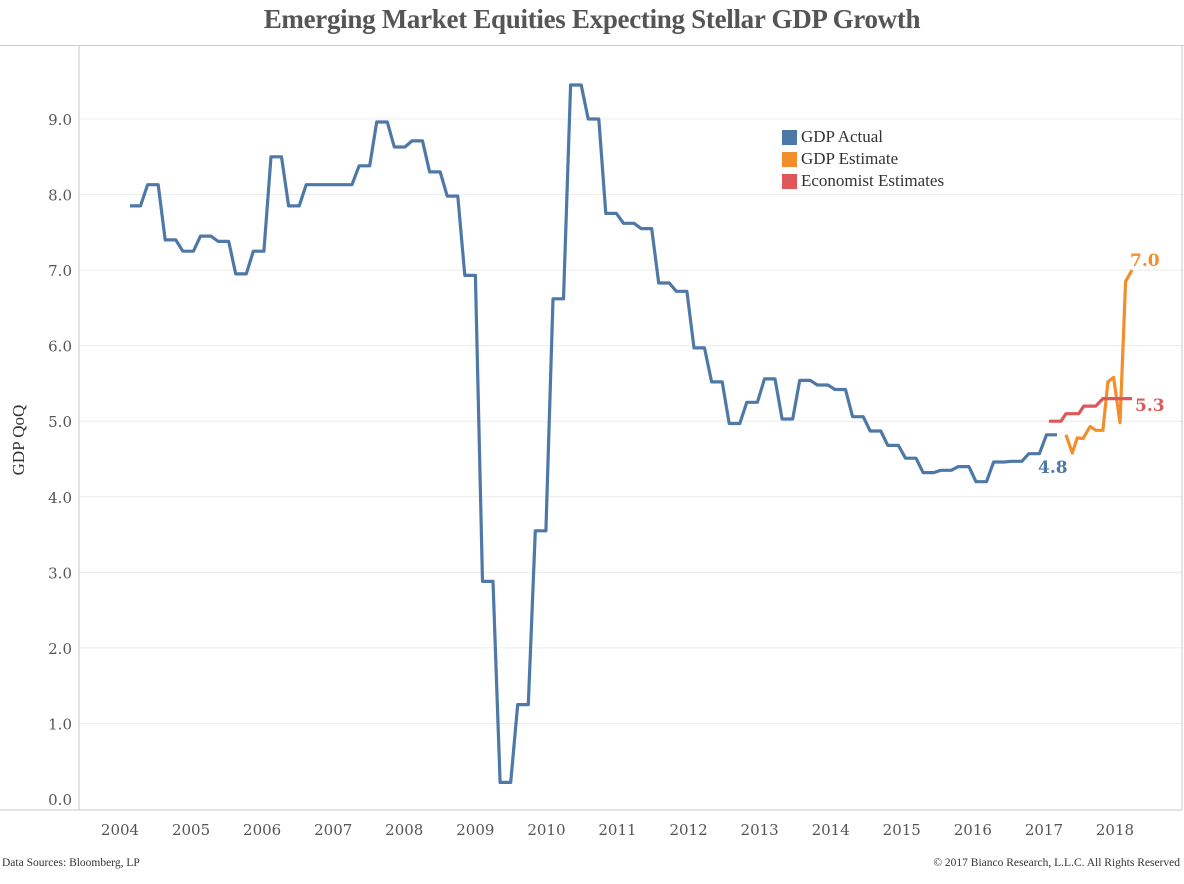  Describe the element at coordinates (789, 137) in the screenshot. I see `legend-swatch-actual` at that location.